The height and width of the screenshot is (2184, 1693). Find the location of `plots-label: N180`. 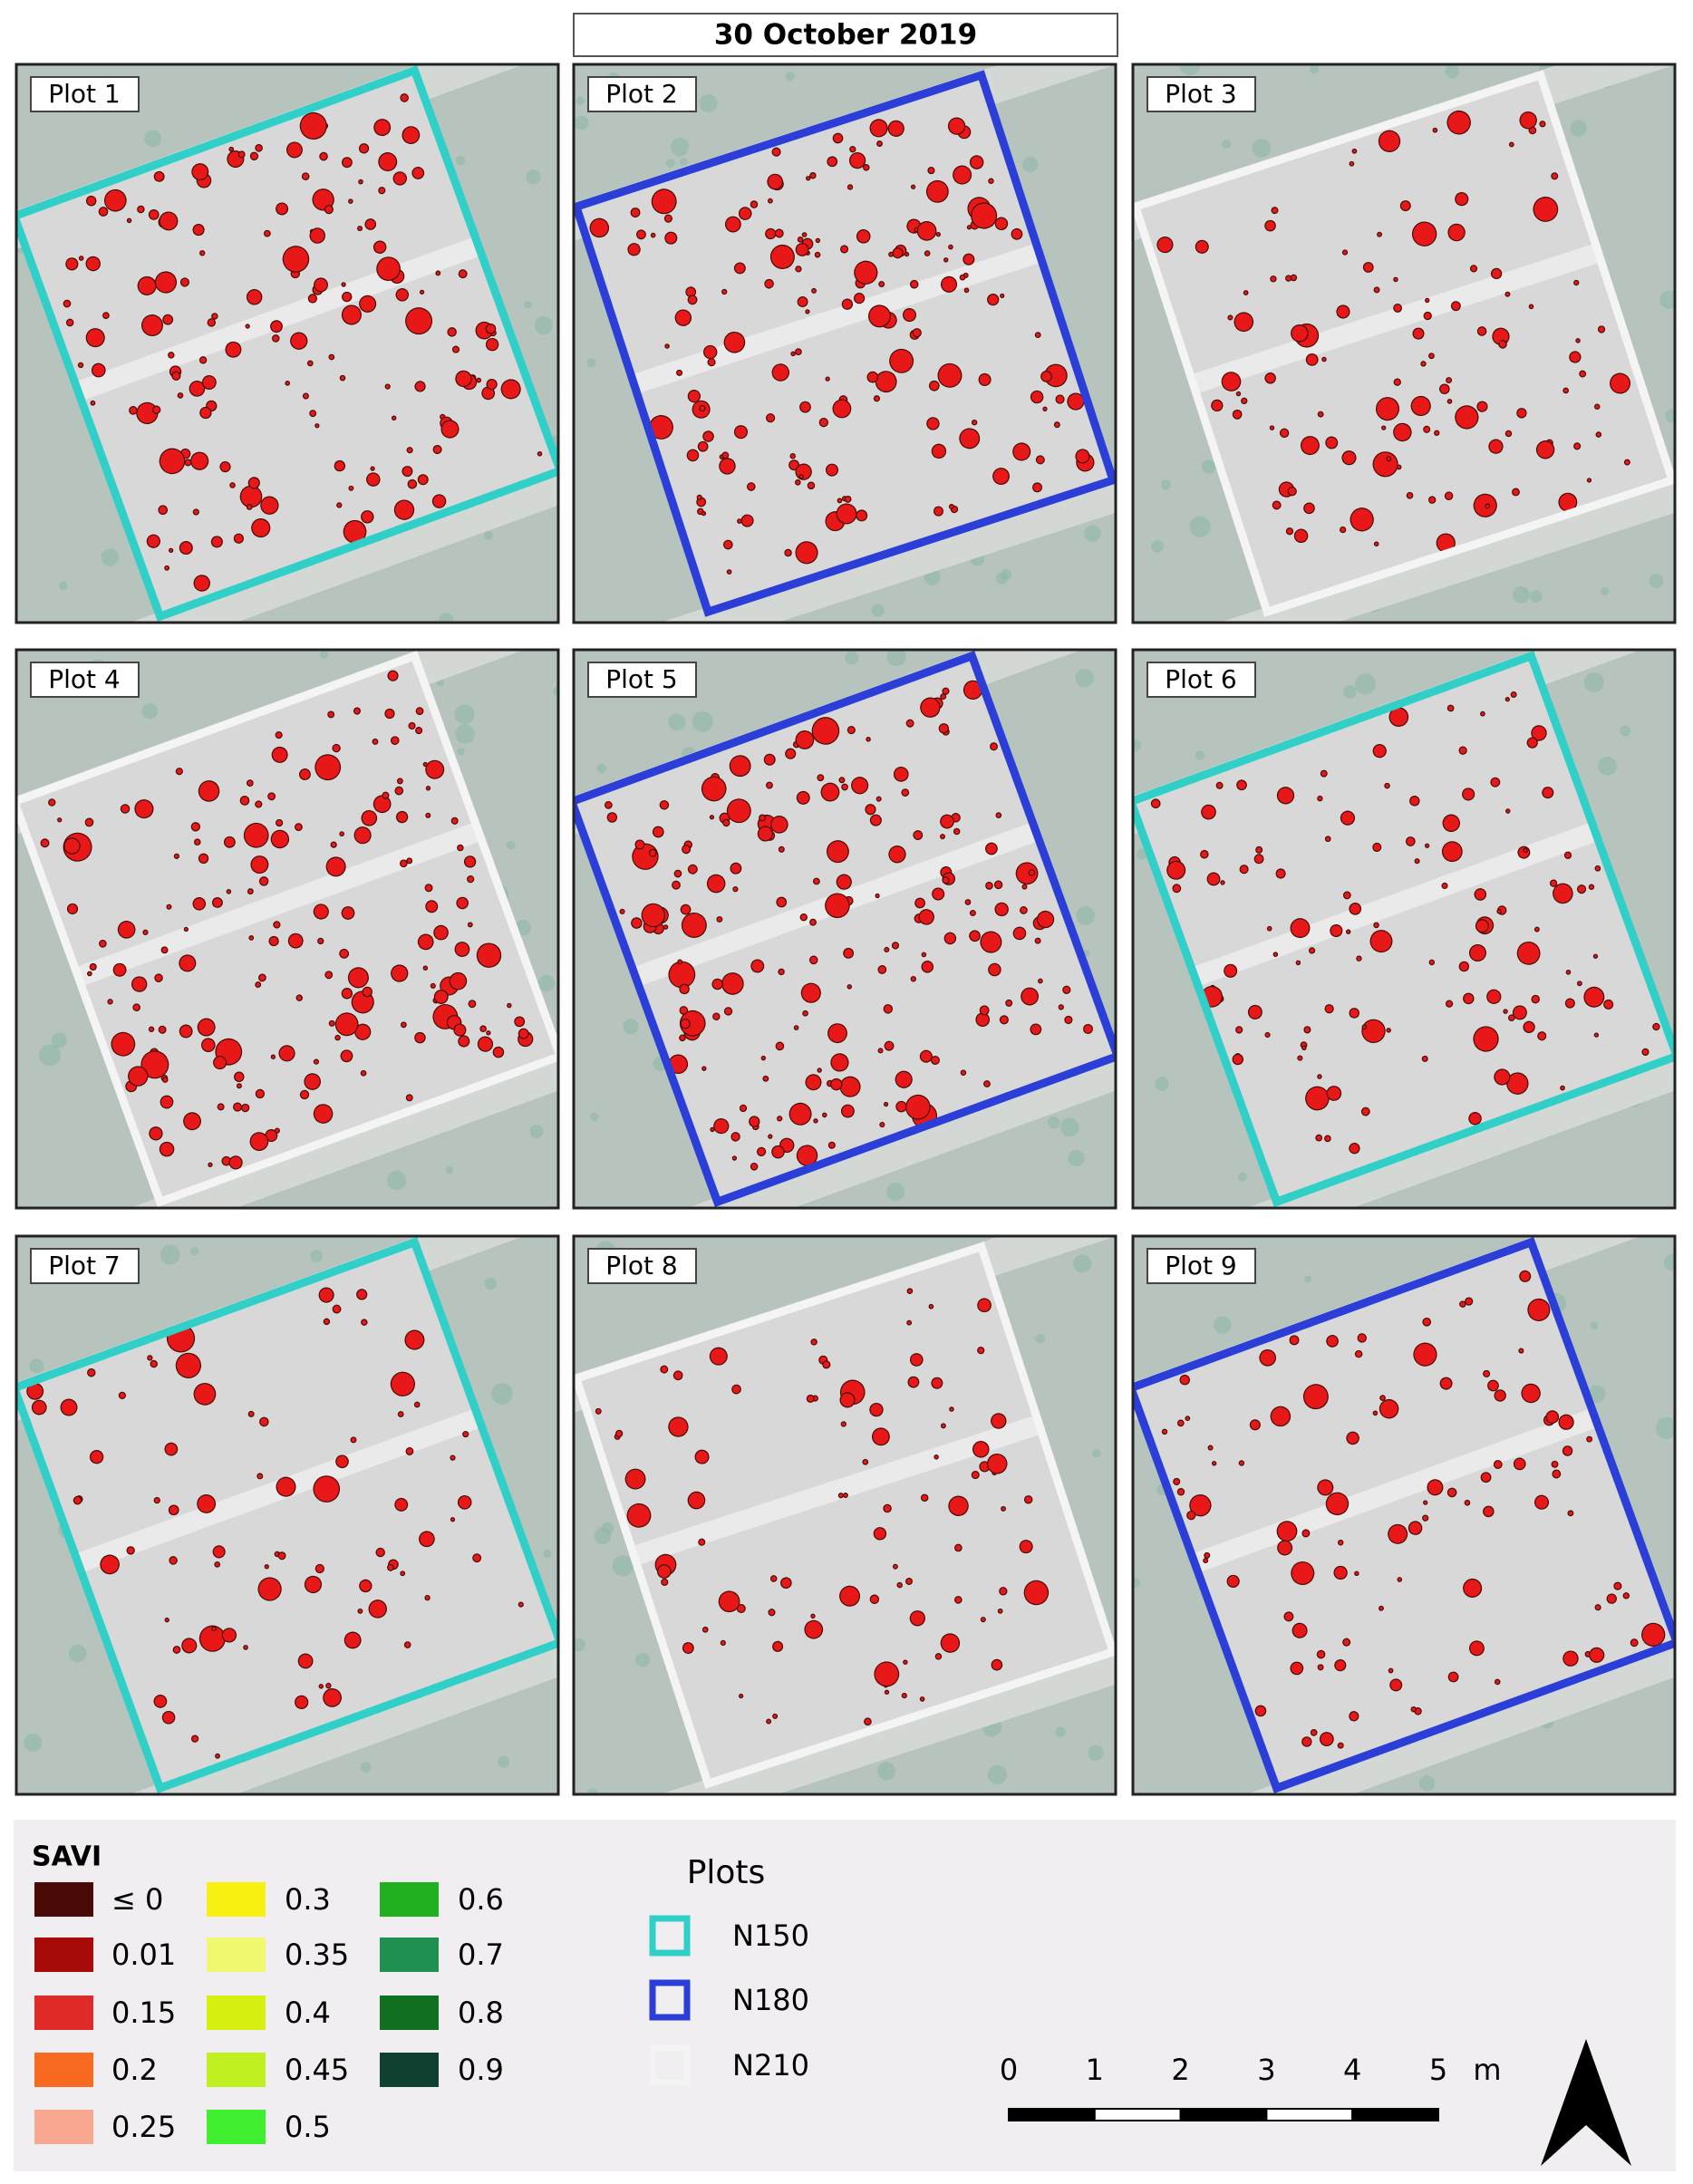

plots-label: N180 is located at coordinates (770, 2000).